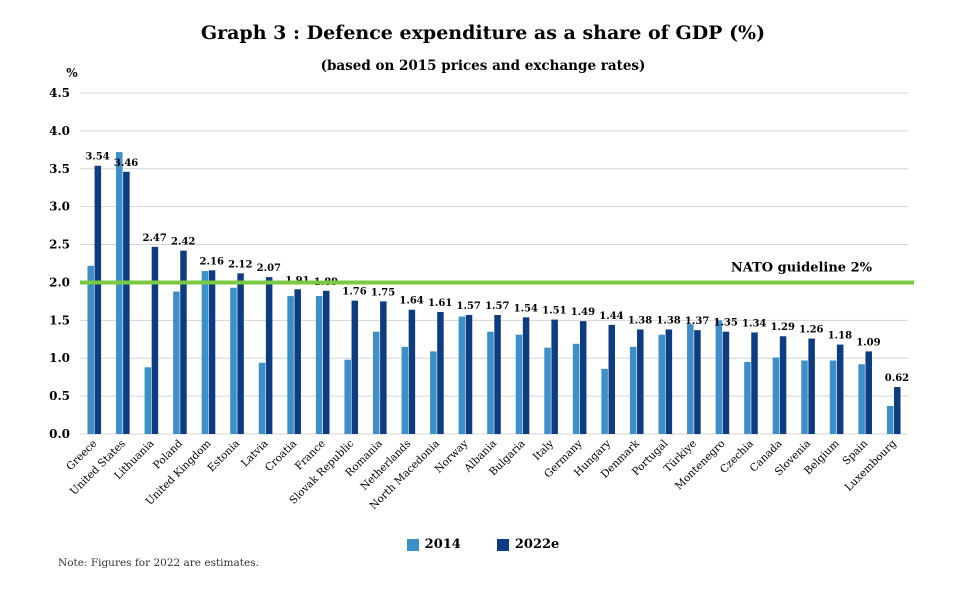  What do you see at coordinates (354, 292) in the screenshot?
I see `data-label: 1.76` at bounding box center [354, 292].